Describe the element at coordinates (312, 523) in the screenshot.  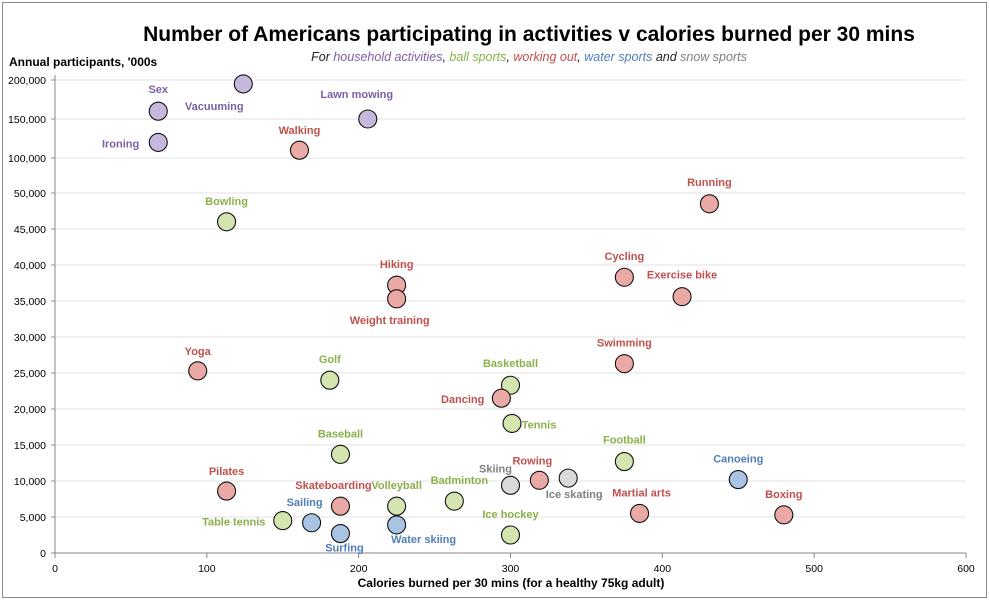
I see `point-sailing` at that location.